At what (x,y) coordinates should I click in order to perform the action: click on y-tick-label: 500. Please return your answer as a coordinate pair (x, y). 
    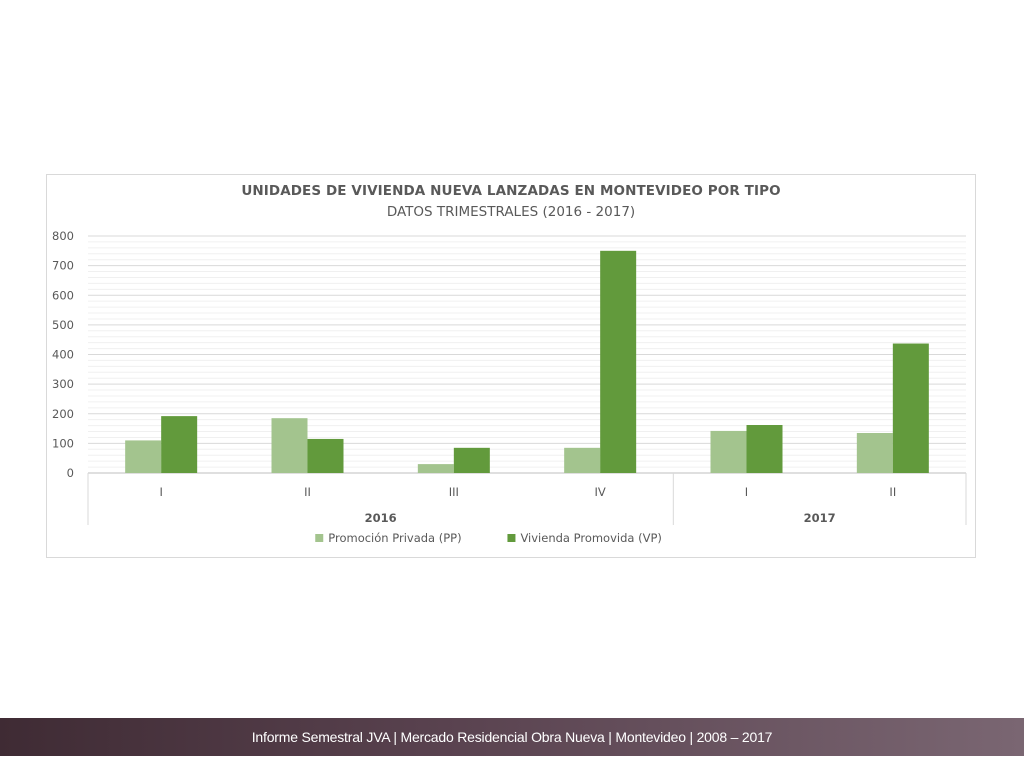
    Looking at the image, I should click on (63, 325).